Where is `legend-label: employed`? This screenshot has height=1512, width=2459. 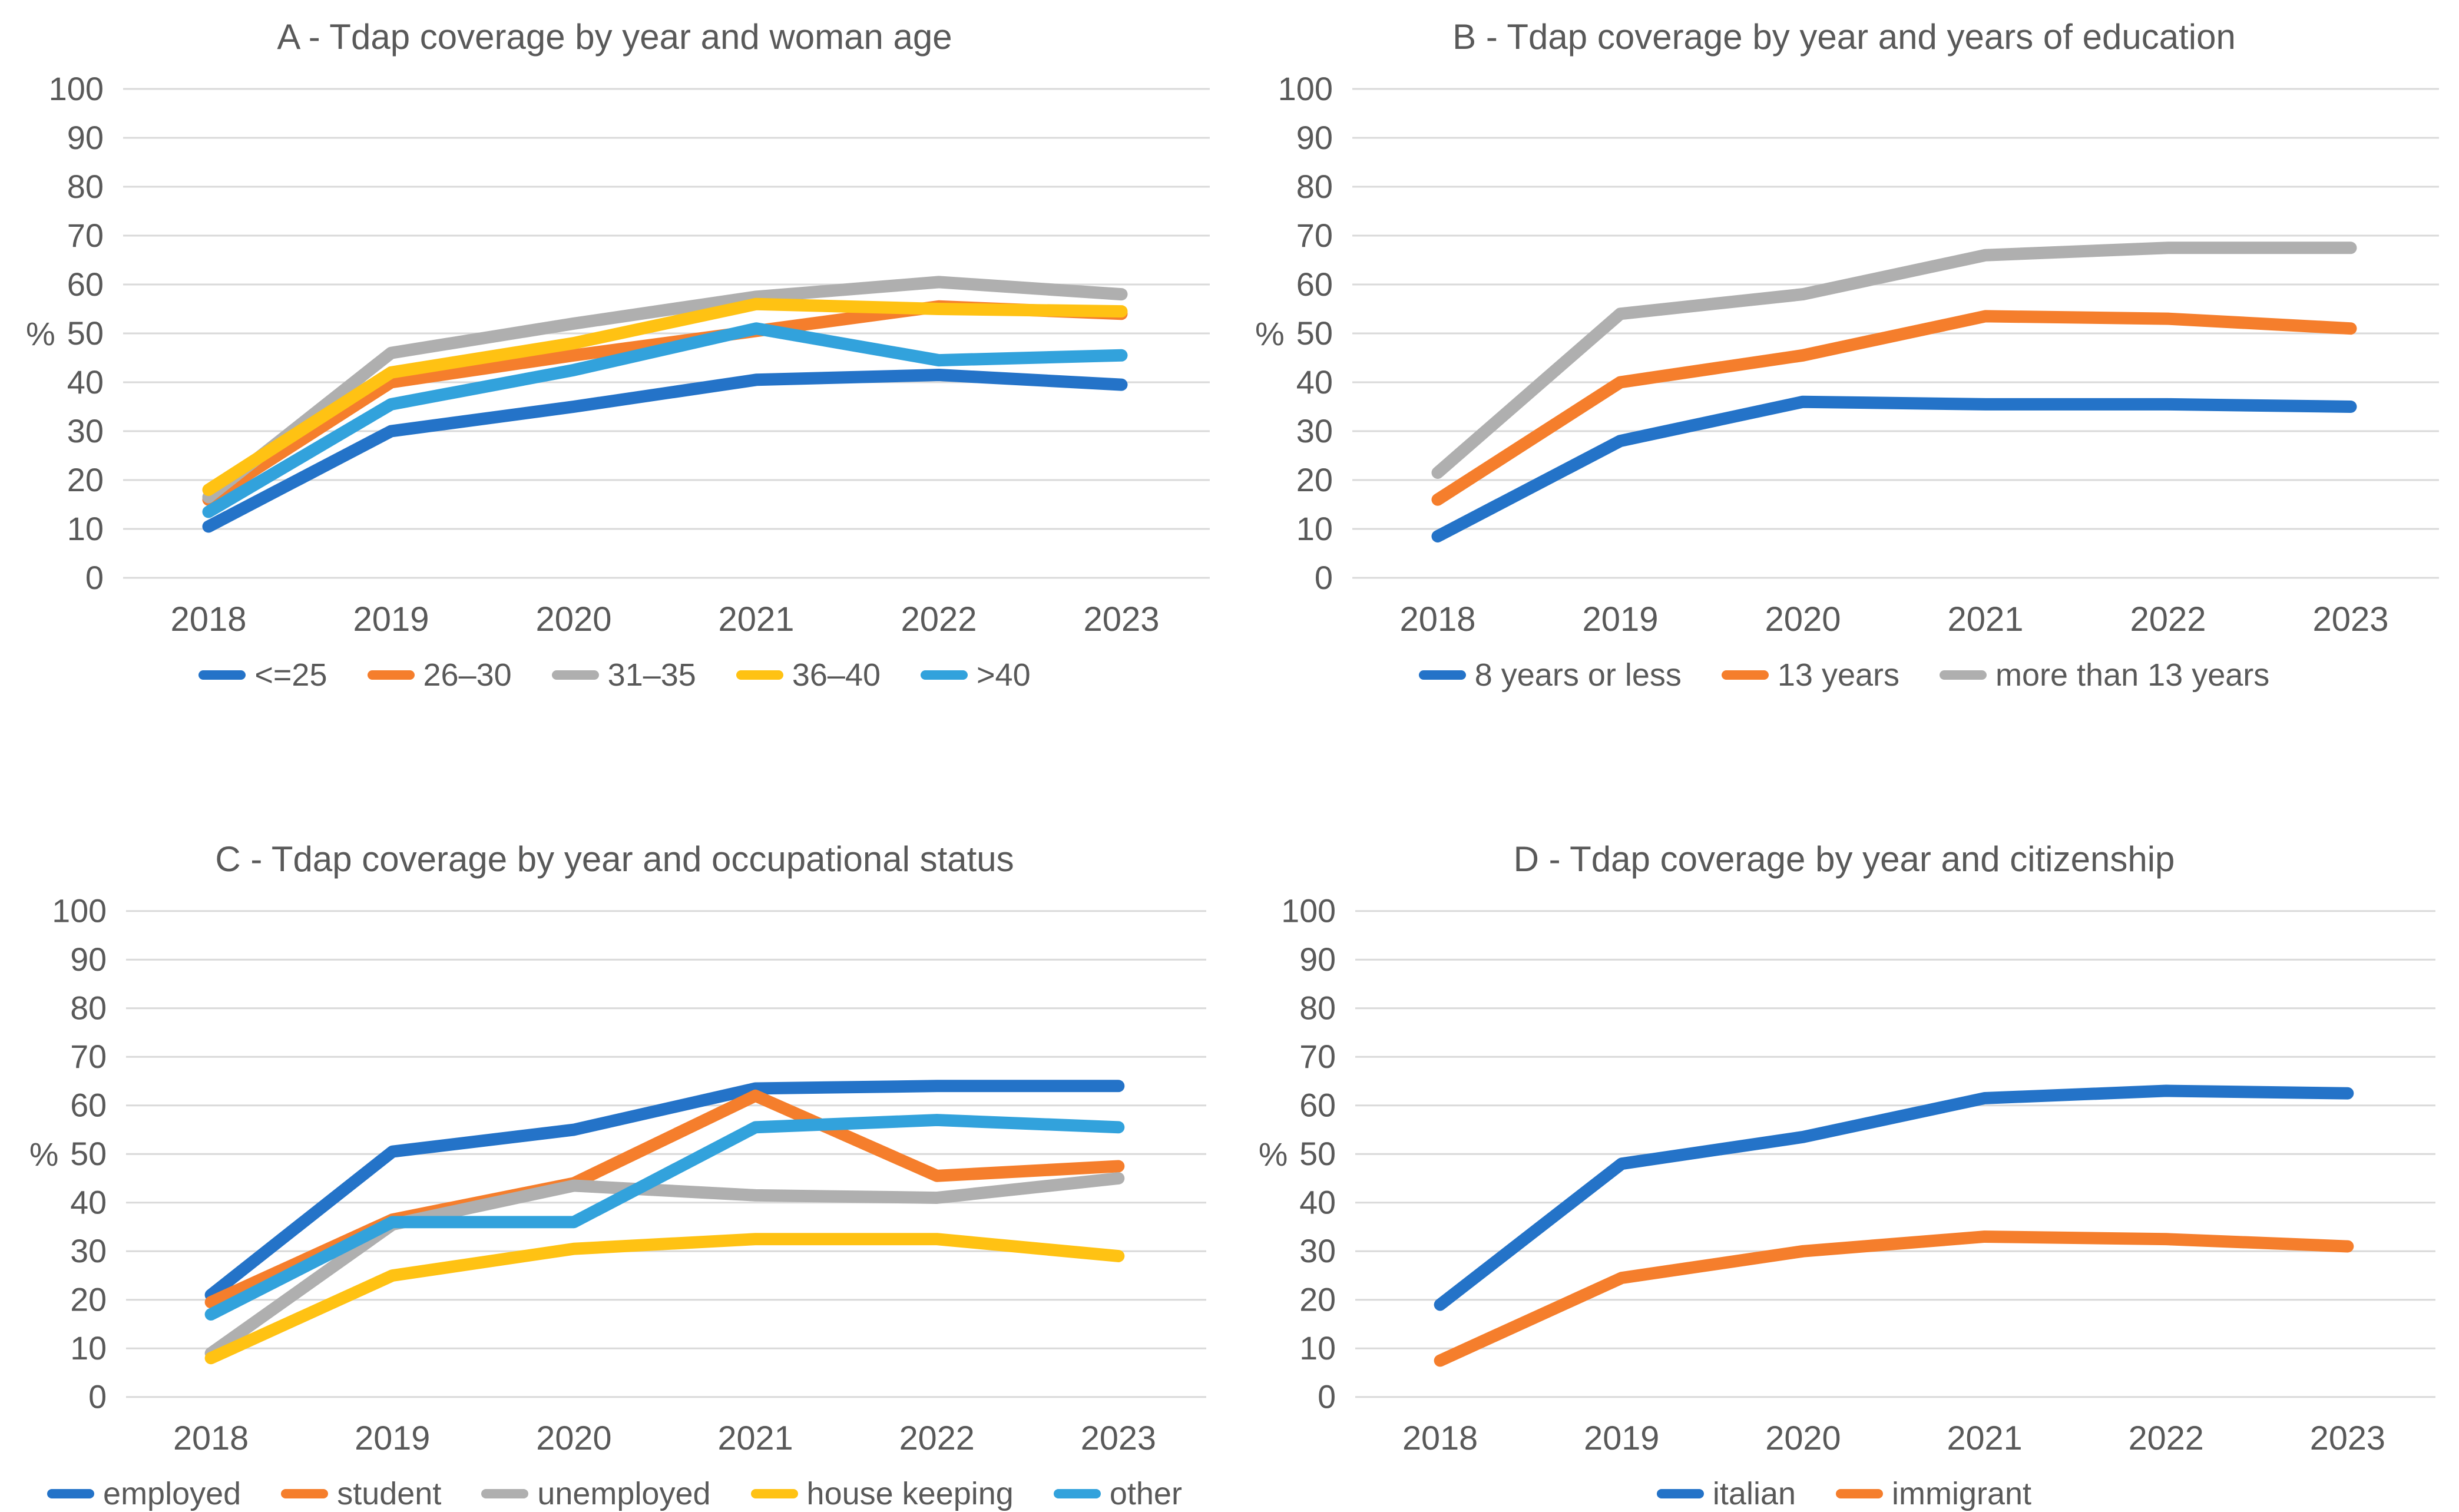 legend-label: employed is located at coordinates (172, 1493).